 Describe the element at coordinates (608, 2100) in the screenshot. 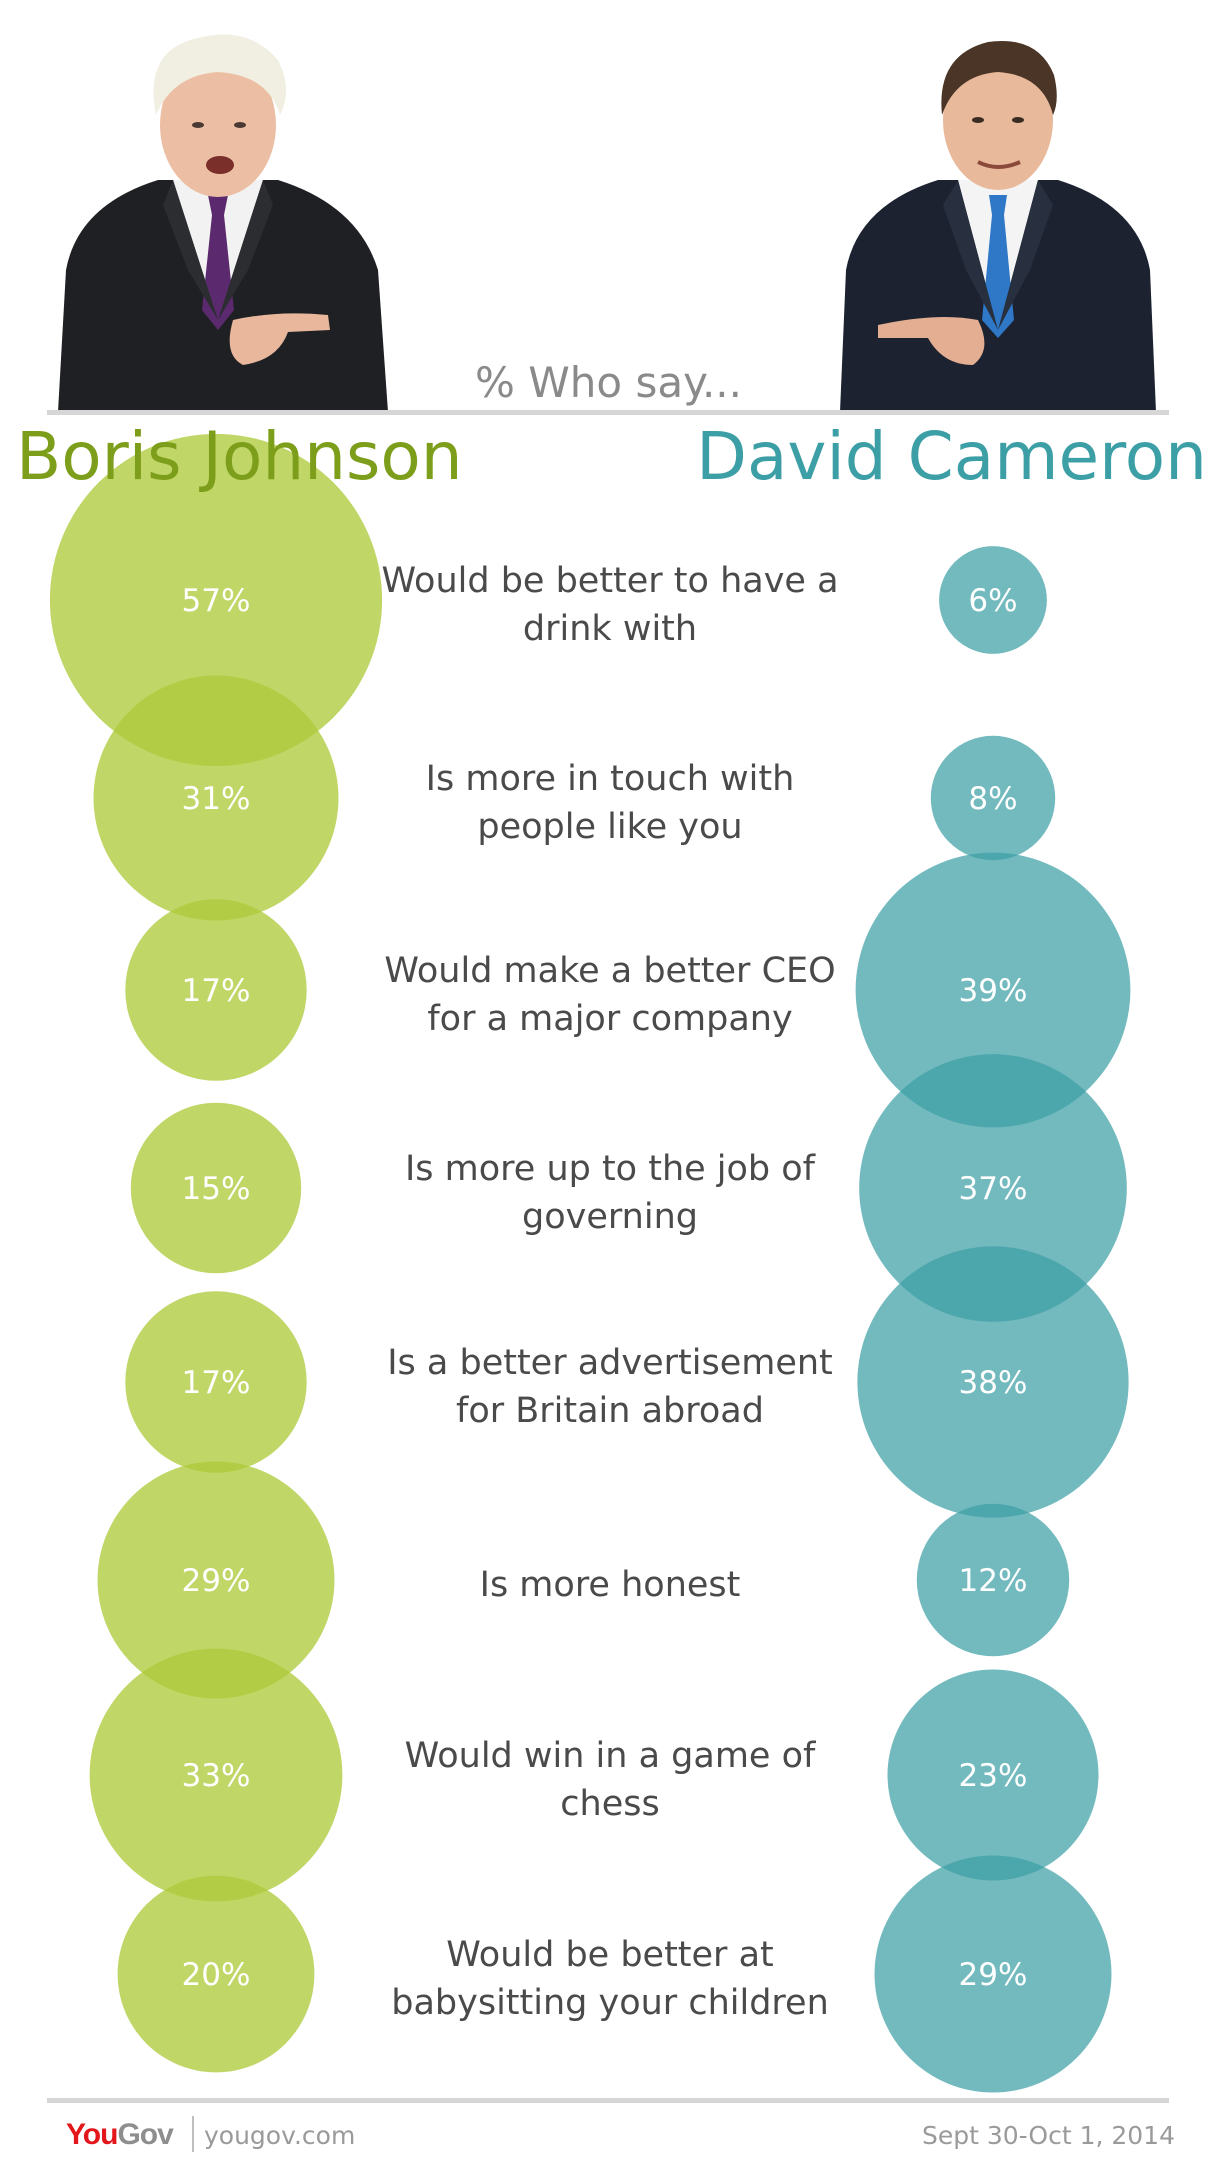

I see `footer-divider` at that location.